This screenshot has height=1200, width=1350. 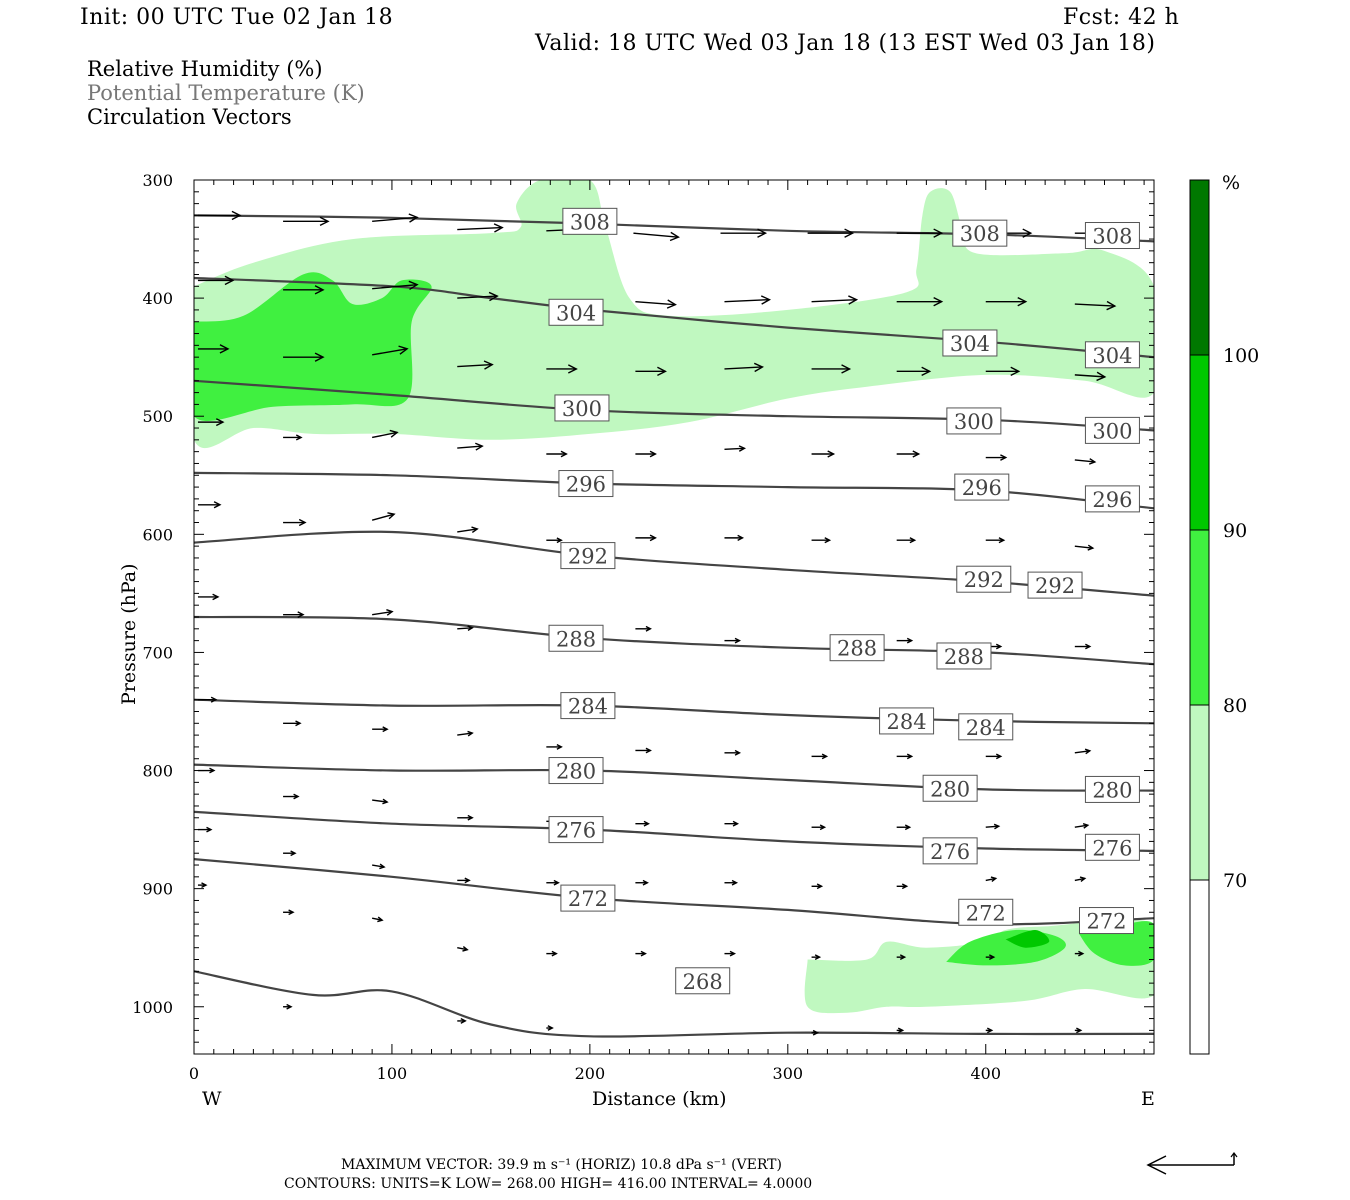 I want to click on contour-label-280: 280, so click(x=1112, y=789).